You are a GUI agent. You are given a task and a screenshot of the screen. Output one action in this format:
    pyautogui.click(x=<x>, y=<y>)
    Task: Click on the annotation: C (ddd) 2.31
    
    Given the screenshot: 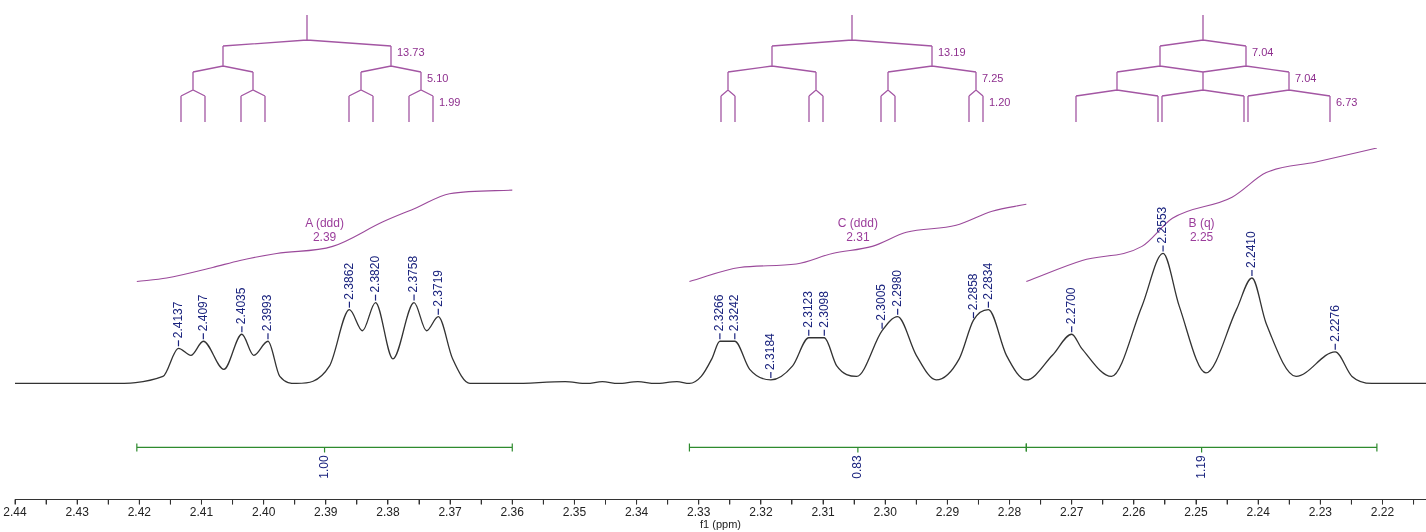 What is the action you would take?
    pyautogui.click(x=857, y=229)
    